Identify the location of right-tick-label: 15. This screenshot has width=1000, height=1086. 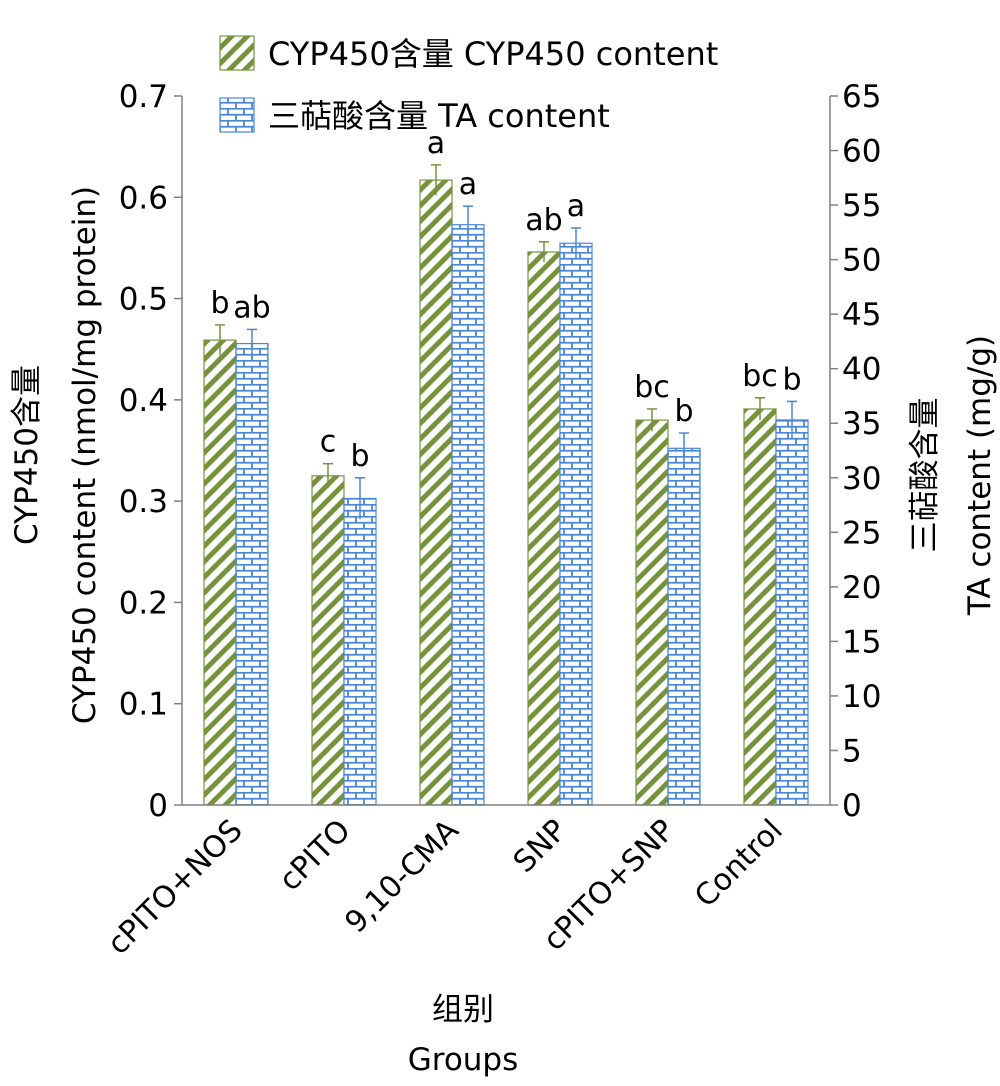
(861, 642).